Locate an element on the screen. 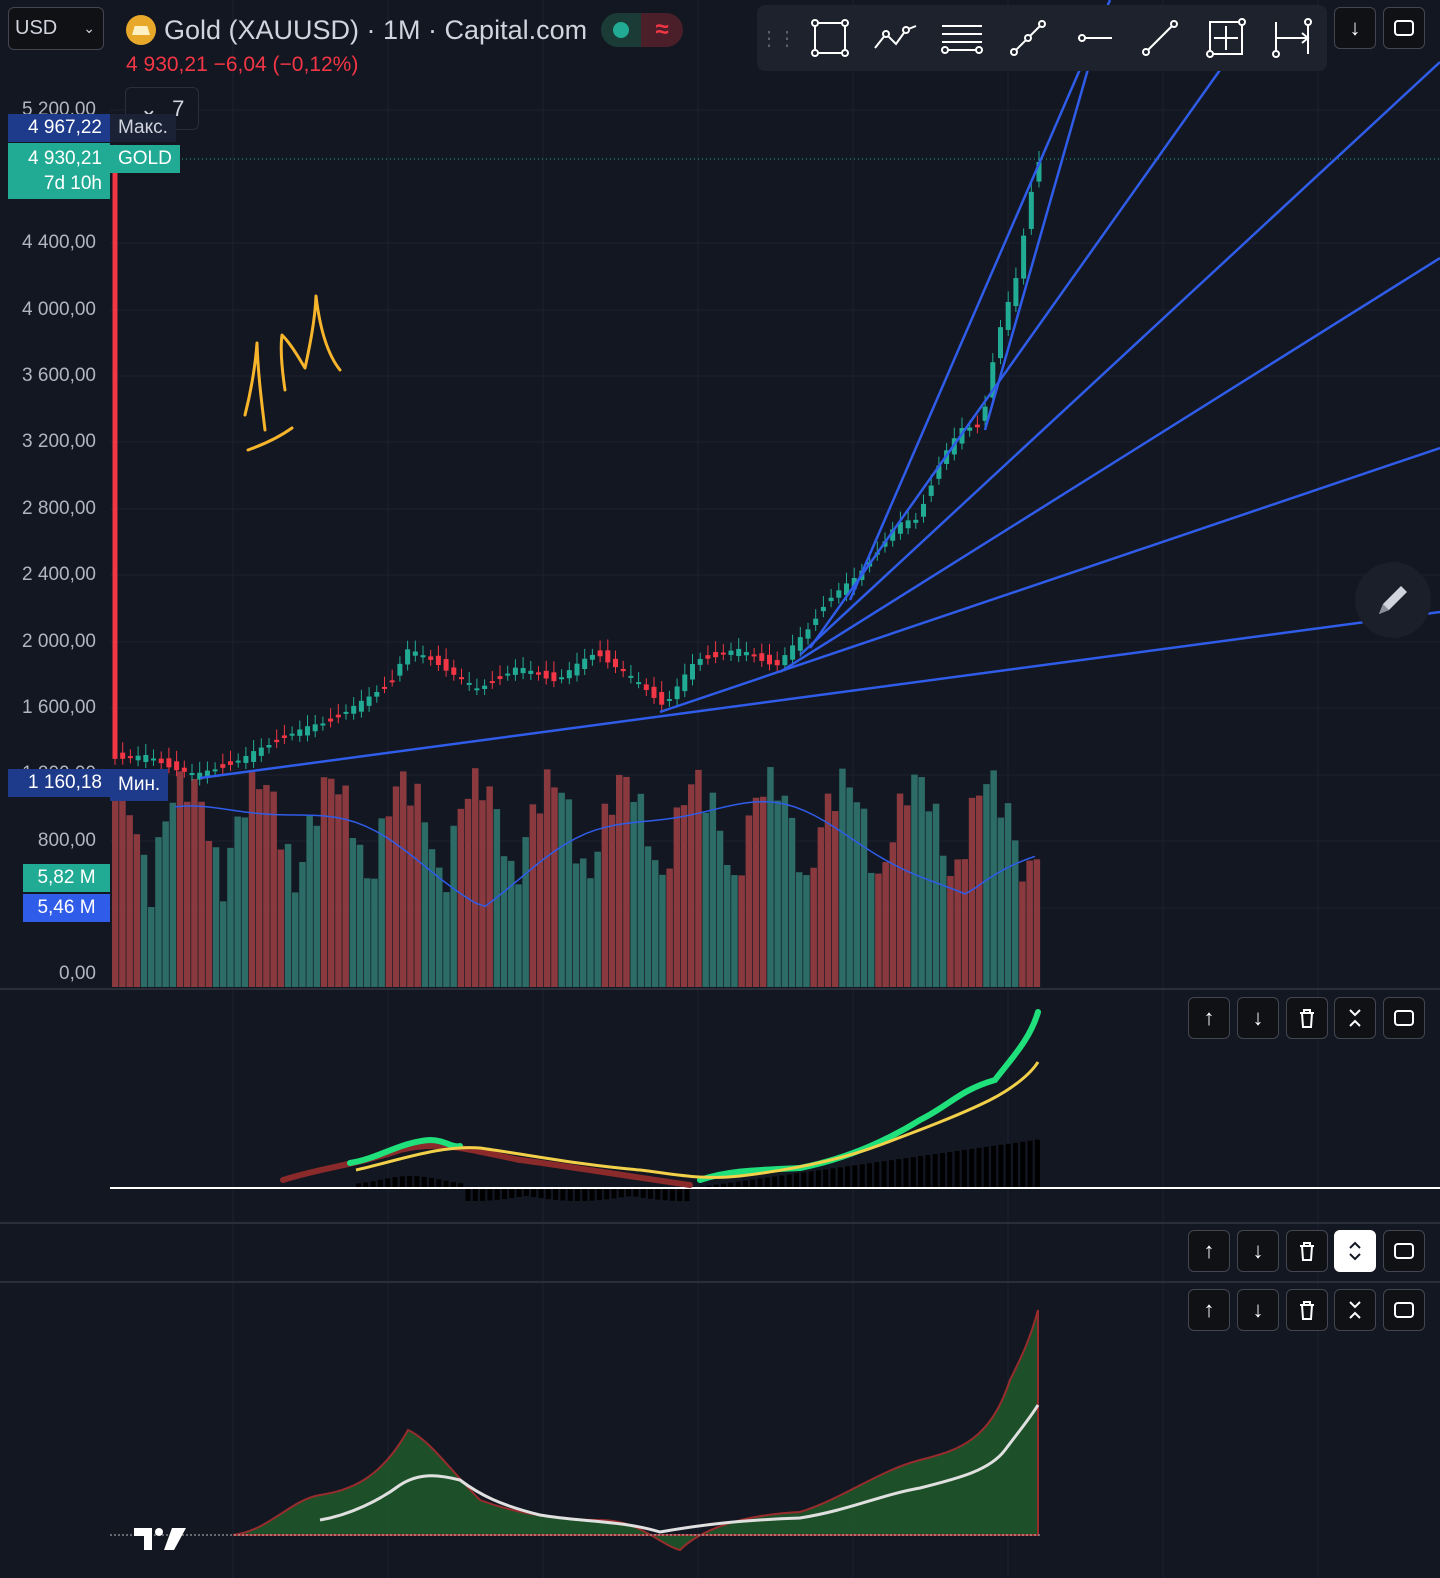 This screenshot has height=1578, width=1440. market-status: ≈ is located at coordinates (642, 30).